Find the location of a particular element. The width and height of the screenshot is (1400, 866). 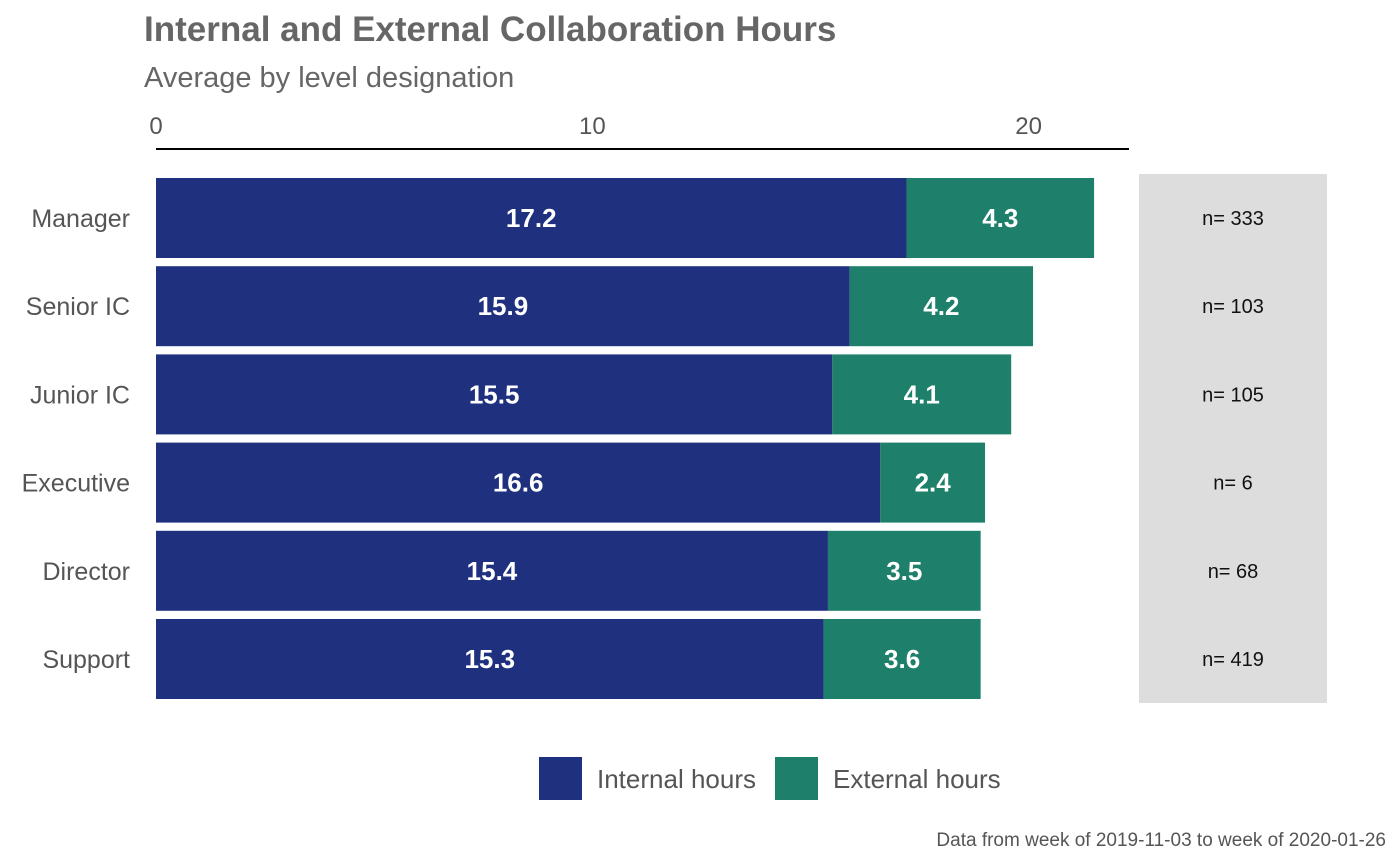

n-count-label-executive: n= 6 is located at coordinates (1232, 484).